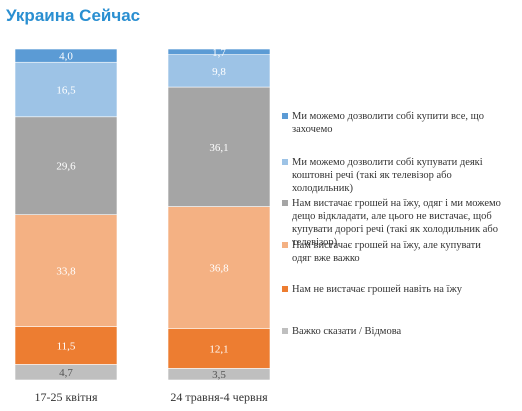  I want to click on data-label: 16,5, so click(66, 91).